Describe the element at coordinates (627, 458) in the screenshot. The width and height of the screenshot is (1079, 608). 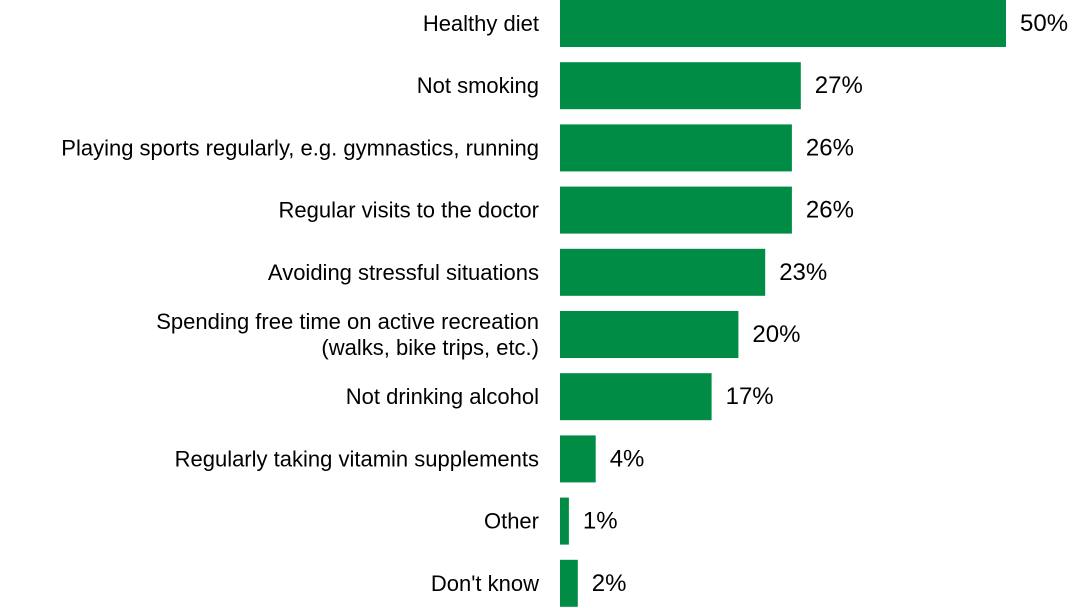
I see `value-label: 4%` at that location.